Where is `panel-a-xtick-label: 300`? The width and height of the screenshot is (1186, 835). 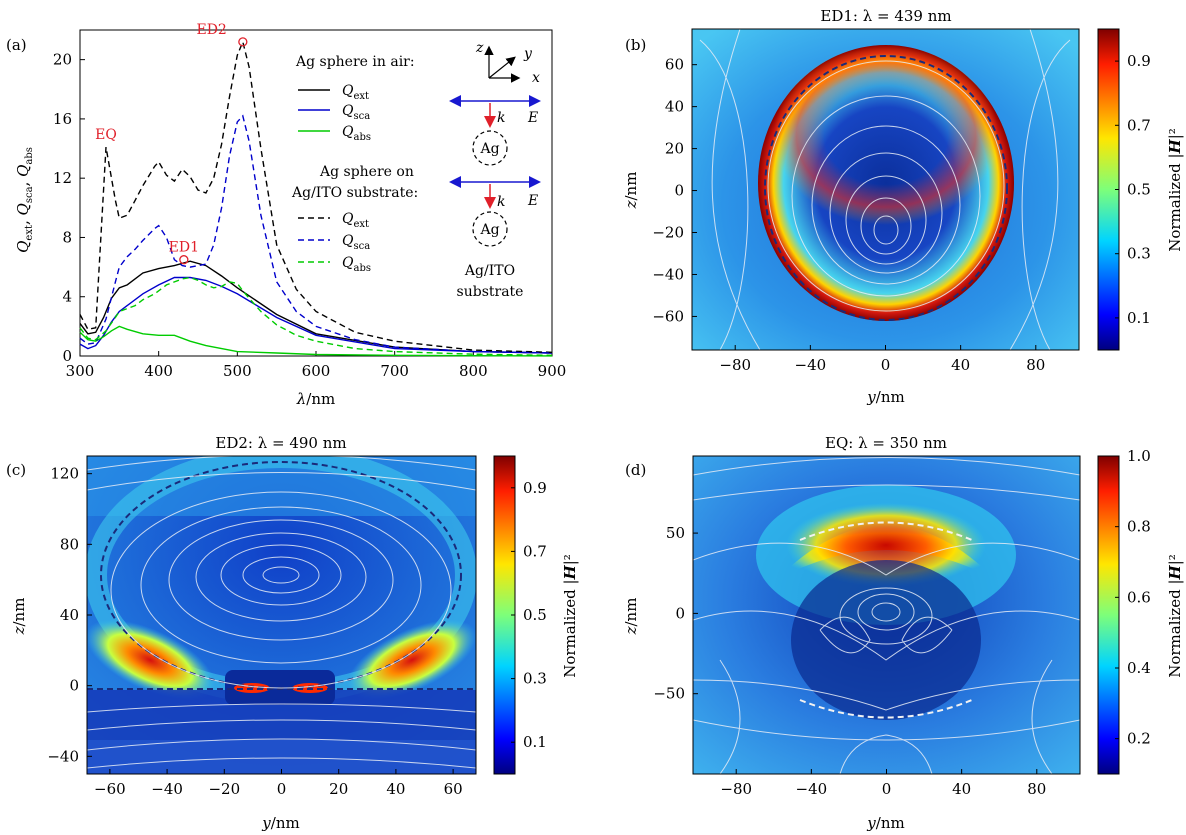 panel-a-xtick-label: 300 is located at coordinates (80, 371).